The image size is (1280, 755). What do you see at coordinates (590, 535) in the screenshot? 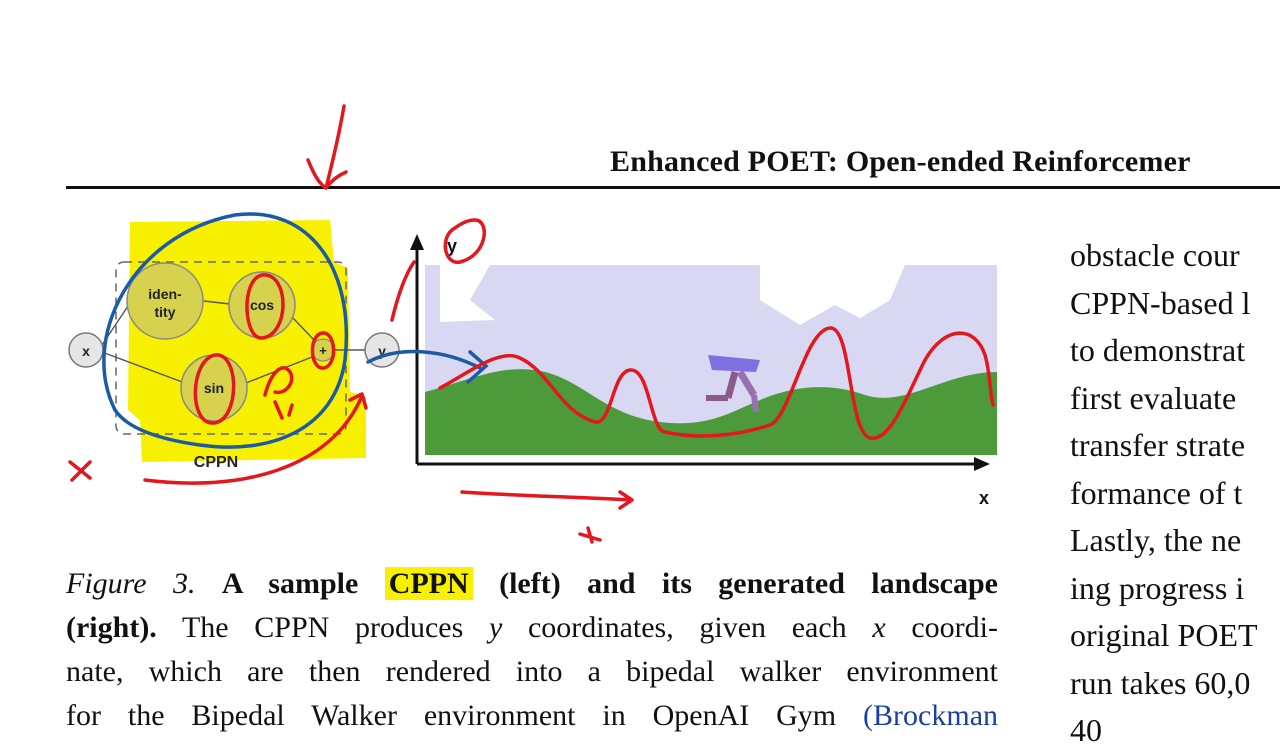
I see `x-mark-bottom` at bounding box center [590, 535].